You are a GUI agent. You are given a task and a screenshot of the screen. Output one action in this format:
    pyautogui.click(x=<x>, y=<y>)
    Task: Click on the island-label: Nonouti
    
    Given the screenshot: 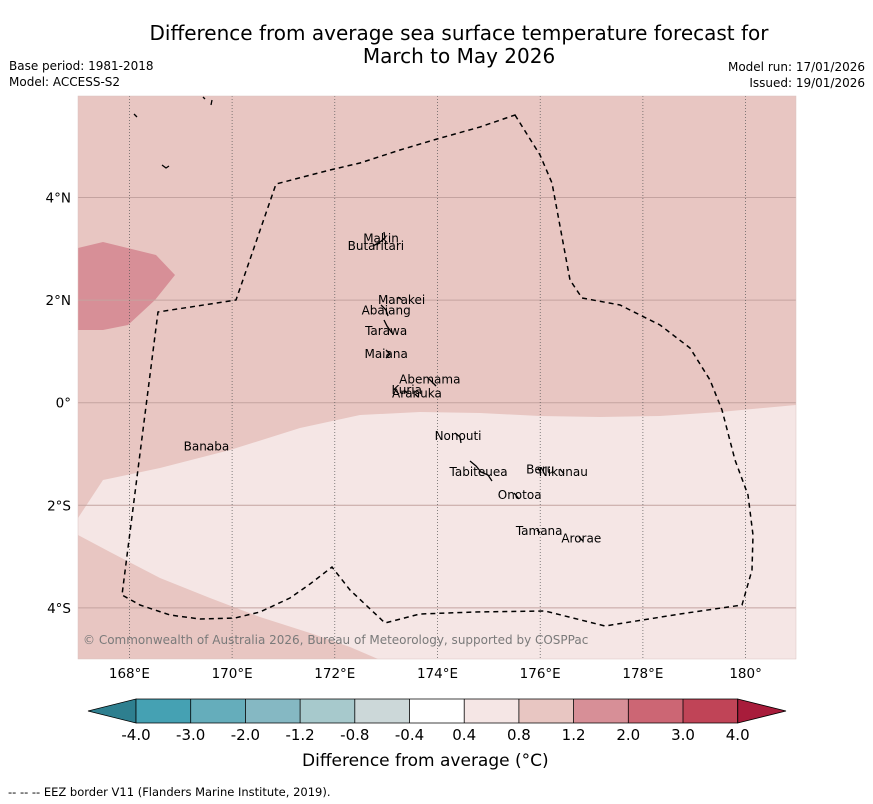 What is the action you would take?
    pyautogui.click(x=458, y=436)
    